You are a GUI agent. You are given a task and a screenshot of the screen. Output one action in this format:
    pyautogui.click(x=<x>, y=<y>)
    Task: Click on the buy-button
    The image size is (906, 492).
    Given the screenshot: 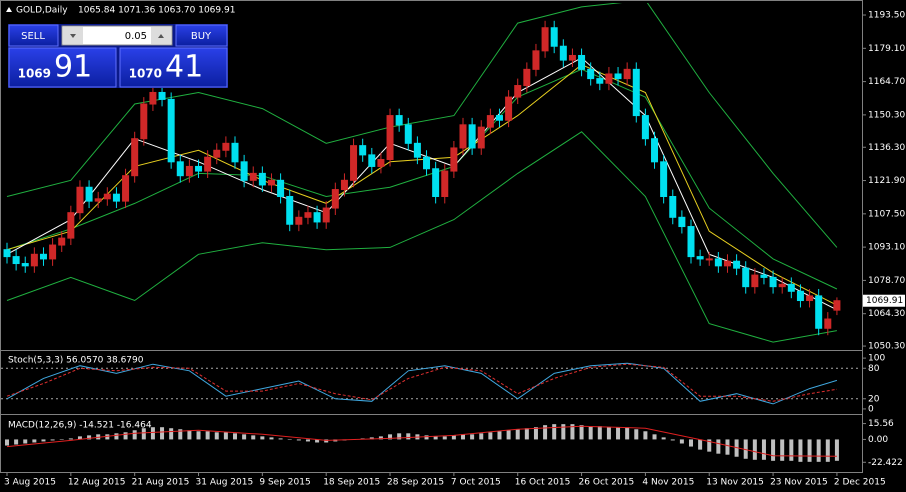 What is the action you would take?
    pyautogui.click(x=201, y=35)
    